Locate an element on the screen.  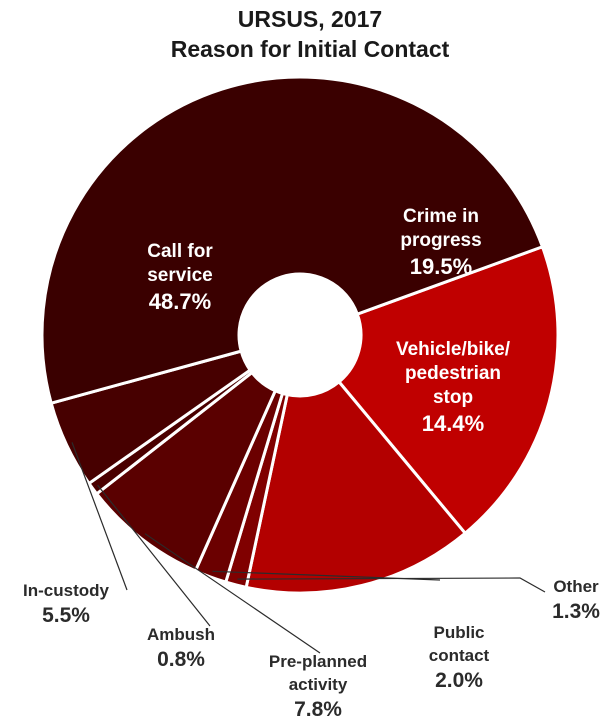
label-name-line: progress is located at coordinates (440, 240).